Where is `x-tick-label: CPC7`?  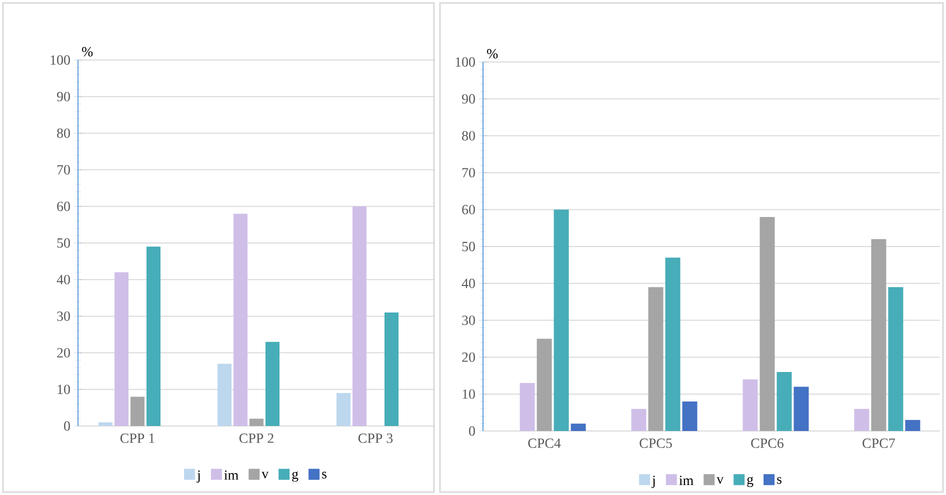
x-tick-label: CPC7 is located at coordinates (878, 443).